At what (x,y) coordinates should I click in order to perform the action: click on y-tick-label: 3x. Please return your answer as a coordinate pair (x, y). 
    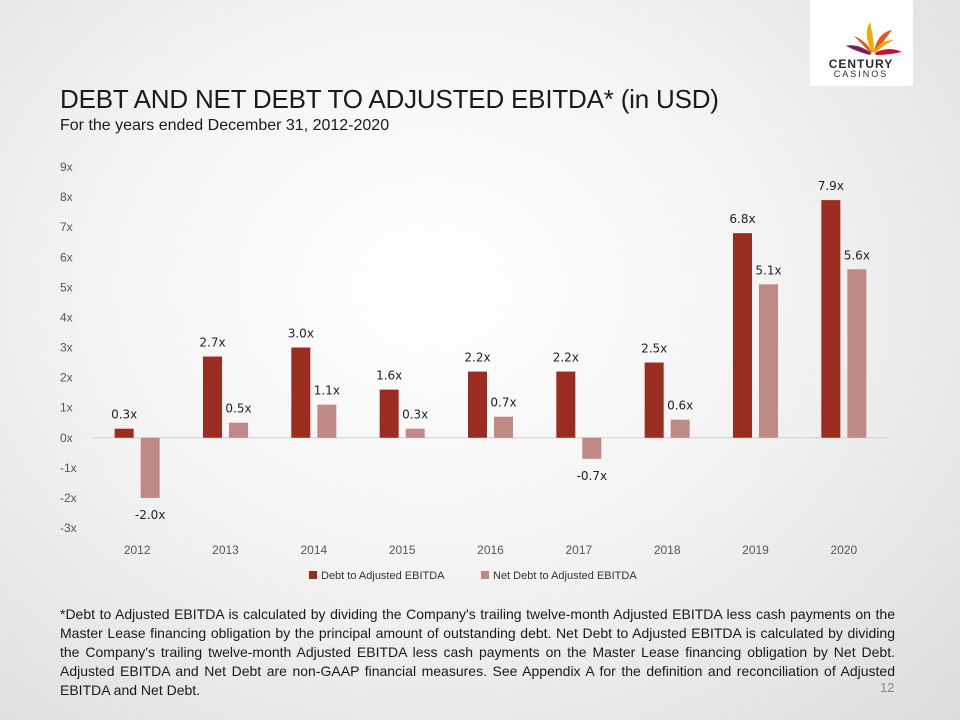
    Looking at the image, I should click on (66, 348).